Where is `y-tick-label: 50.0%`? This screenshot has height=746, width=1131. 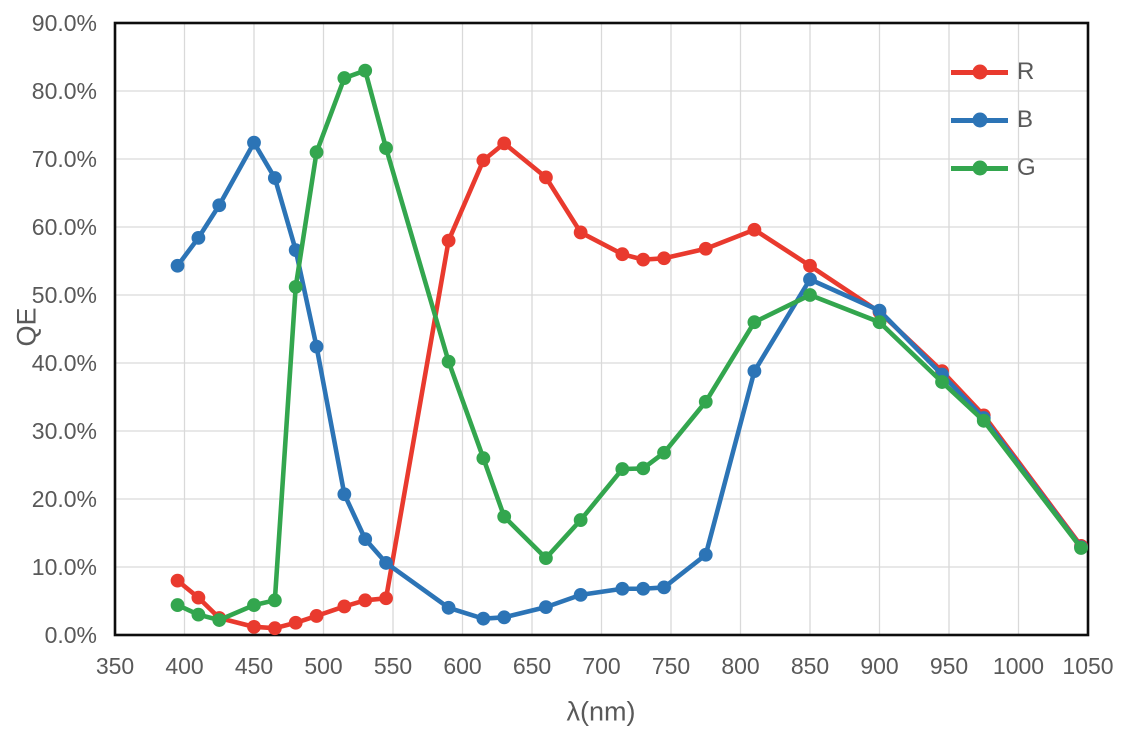 y-tick-label: 50.0% is located at coordinates (64, 295).